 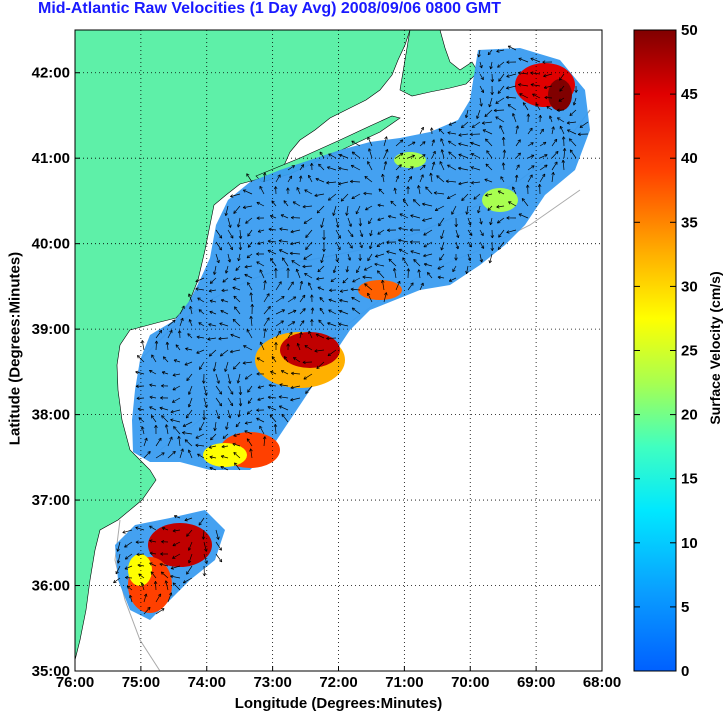 What do you see at coordinates (689, 158) in the screenshot?
I see `colorbar-tick-label: 40` at bounding box center [689, 158].